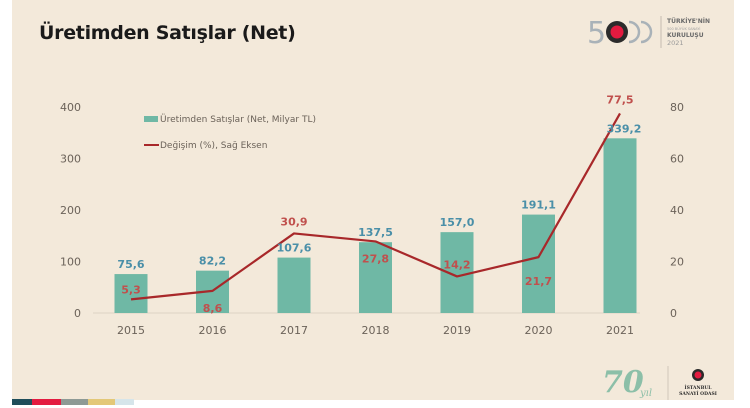  What do you see at coordinates (77, 313) in the screenshot?
I see `left-axis-tick-label: 0` at bounding box center [77, 313].